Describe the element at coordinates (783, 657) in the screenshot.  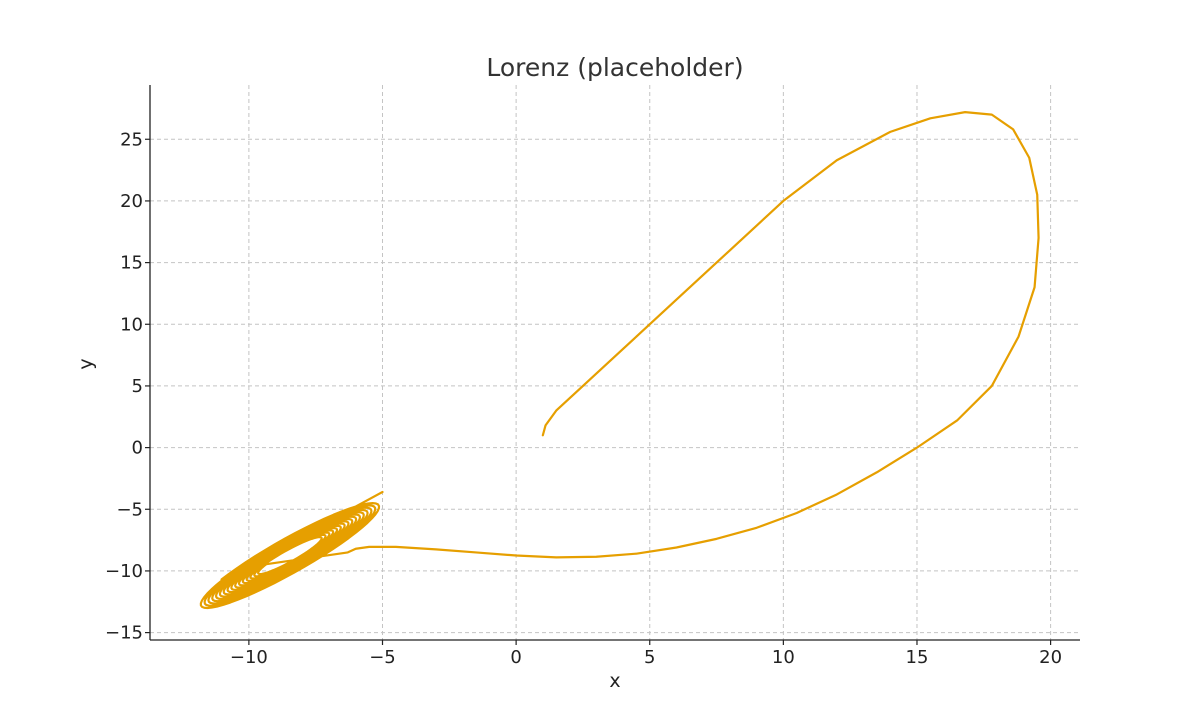
I see `x-tick-label: 10` at that location.